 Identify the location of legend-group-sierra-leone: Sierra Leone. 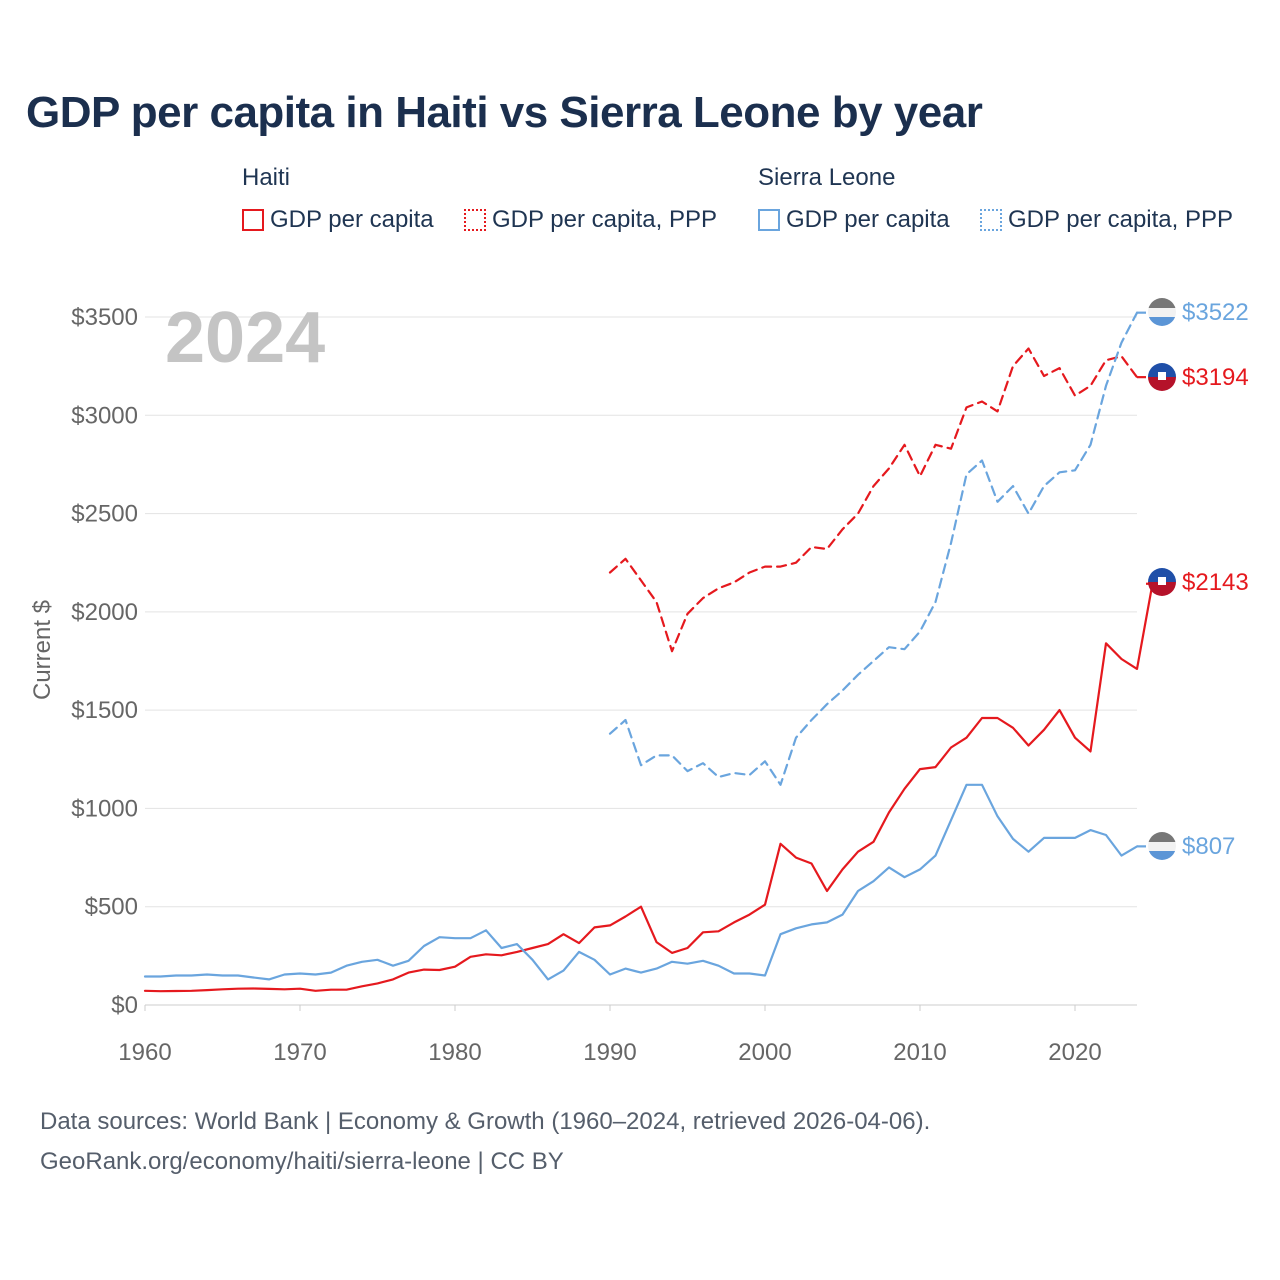
(827, 177).